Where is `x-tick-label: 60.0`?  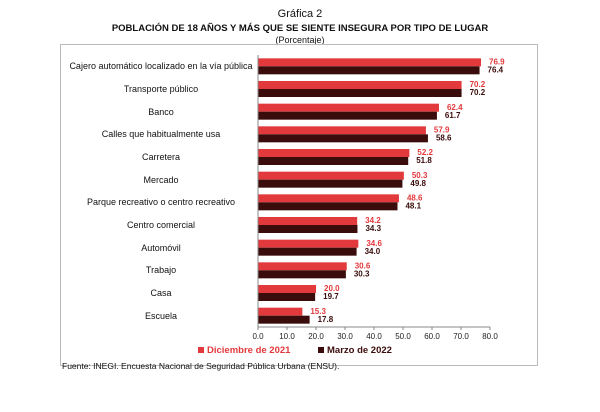 x-tick-label: 60.0 is located at coordinates (432, 336).